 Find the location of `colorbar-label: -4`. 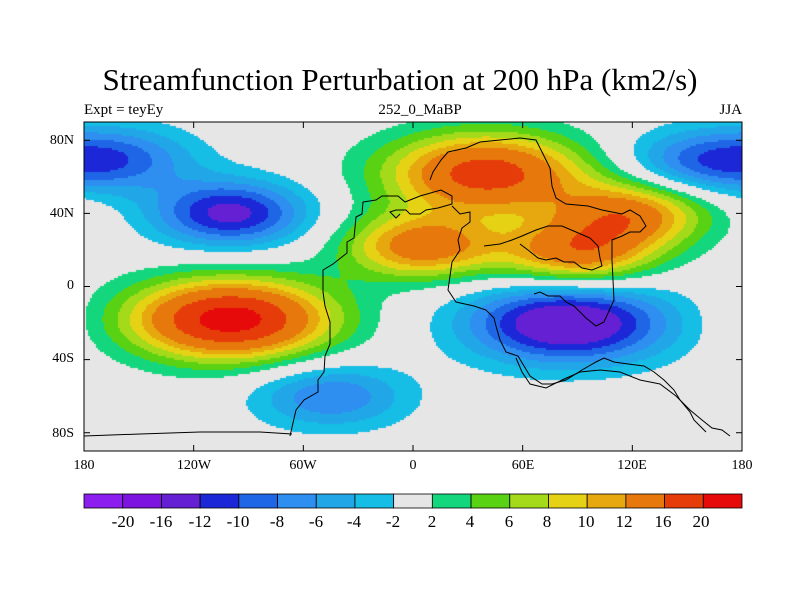

colorbar-label: -4 is located at coordinates (354, 521).